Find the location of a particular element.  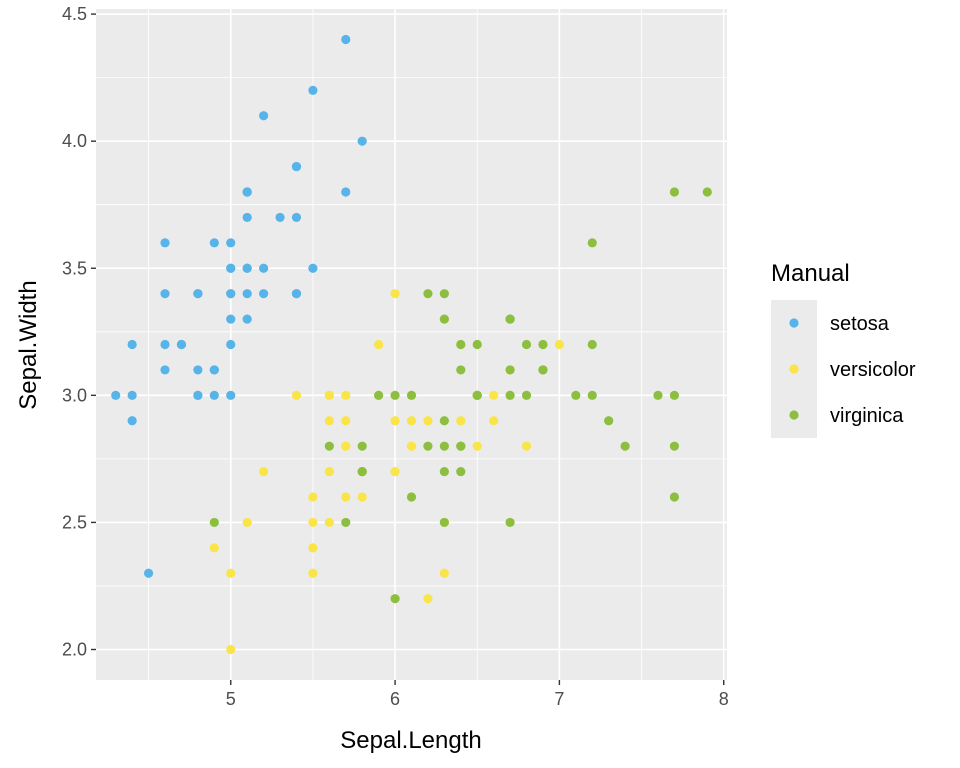

legend-title: Manual is located at coordinates (810, 273).